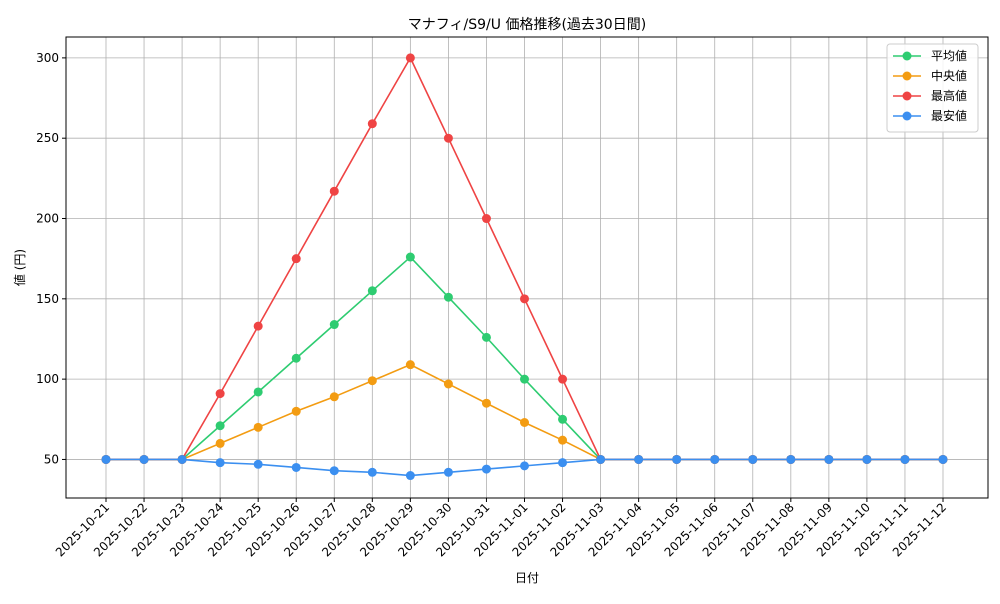 This screenshot has height=604, width=1000. What do you see at coordinates (949, 55) in the screenshot?
I see `legend-label: 平均値` at bounding box center [949, 55].